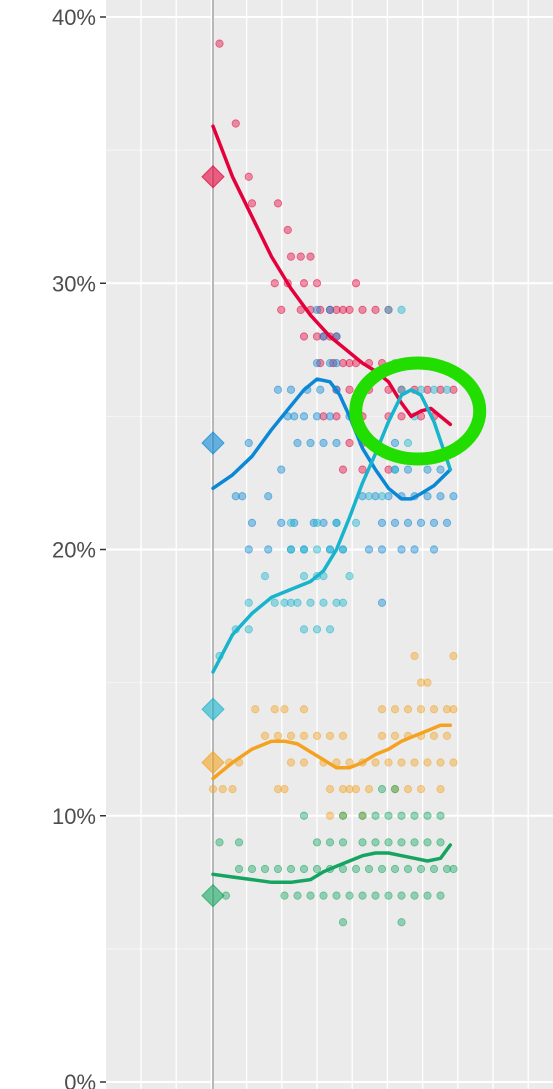 Image resolution: width=553 pixels, height=1089 pixels. What do you see at coordinates (418, 411) in the screenshot?
I see `highlight-circle` at bounding box center [418, 411].